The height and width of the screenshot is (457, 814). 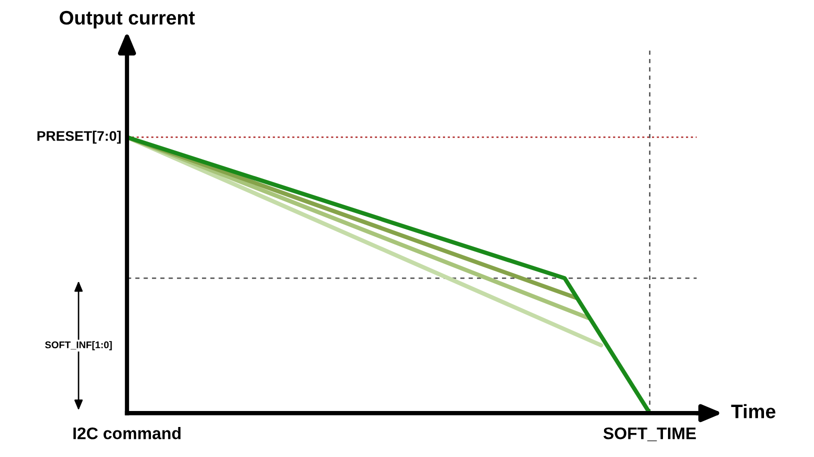 What do you see at coordinates (78, 345) in the screenshot?
I see `text: SOFT_INF[1:0]` at bounding box center [78, 345].